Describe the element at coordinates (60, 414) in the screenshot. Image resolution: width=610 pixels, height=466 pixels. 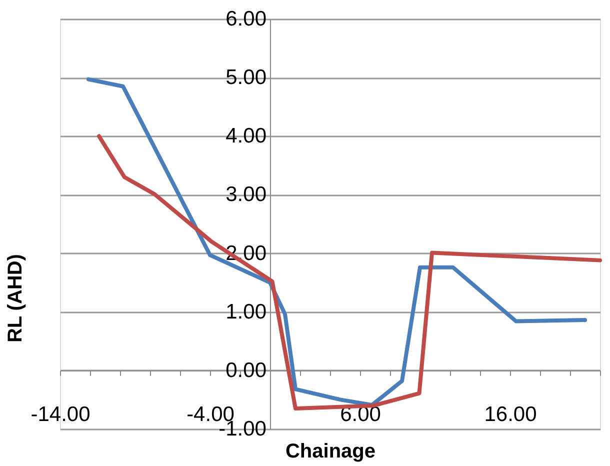
I see `x-tick-label: -14.00` at that location.